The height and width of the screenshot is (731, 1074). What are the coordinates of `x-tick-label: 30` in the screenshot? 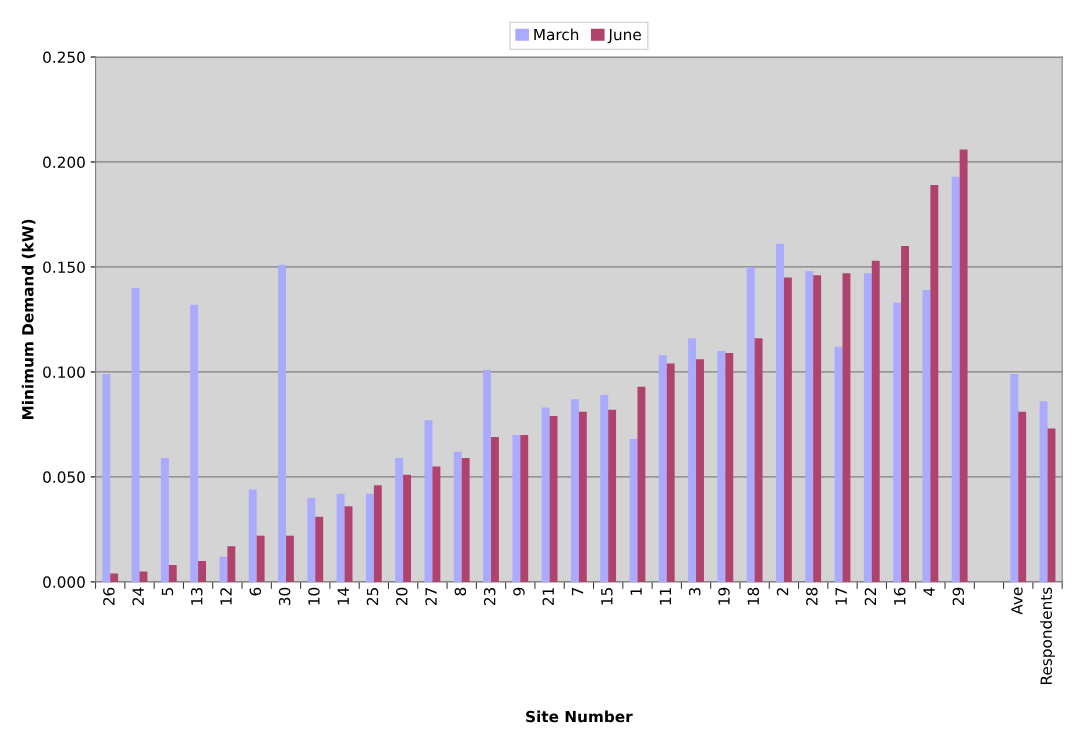 It's located at (284, 596).